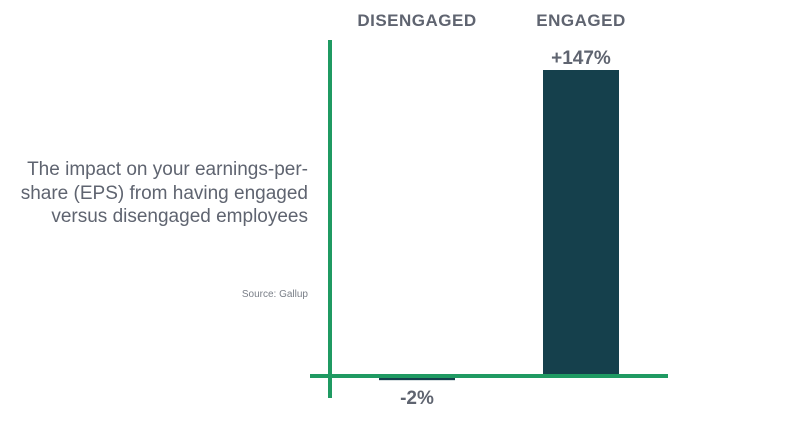 The width and height of the screenshot is (800, 437). I want to click on bar-engaged, so click(581, 223).